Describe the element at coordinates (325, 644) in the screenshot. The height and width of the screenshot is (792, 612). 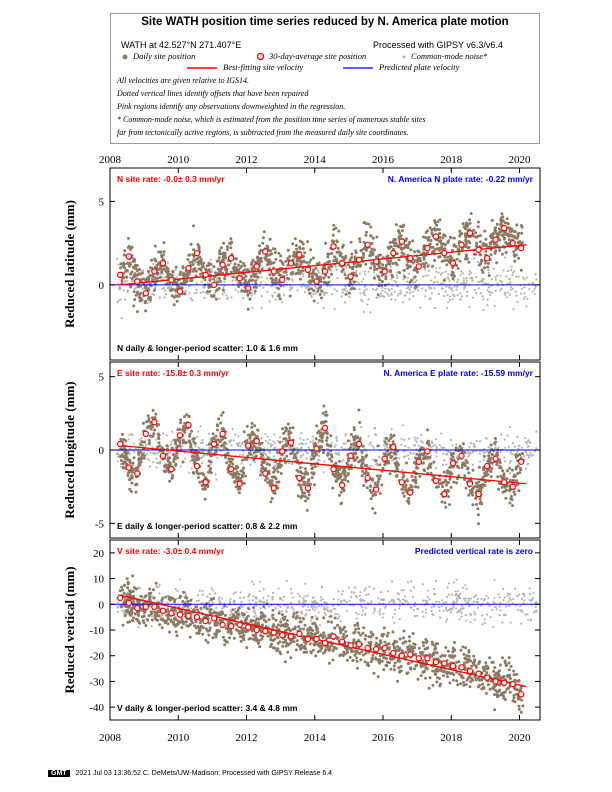
I see `panel-plot-vertical` at that location.